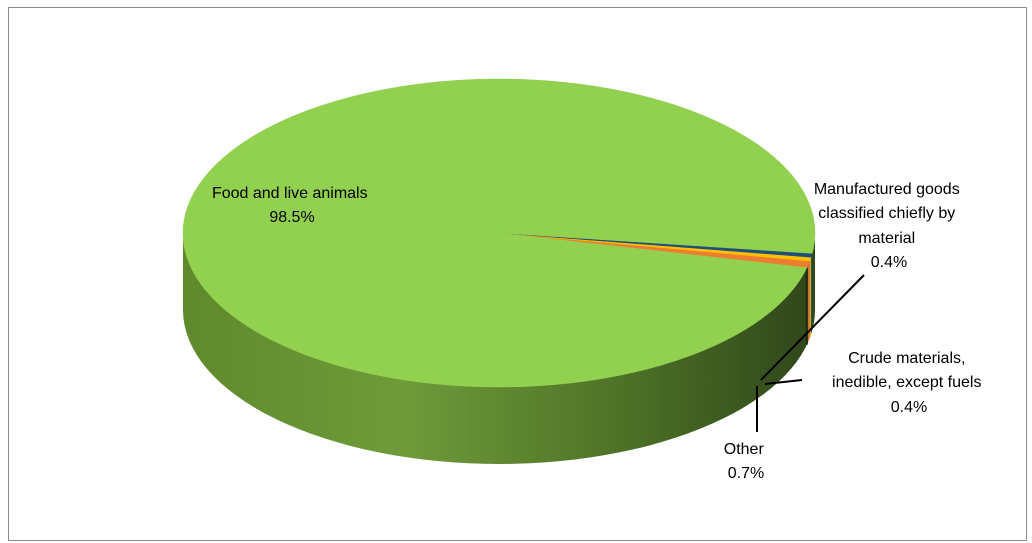 The width and height of the screenshot is (1032, 543). I want to click on leader-line-manufactured, so click(812, 327).